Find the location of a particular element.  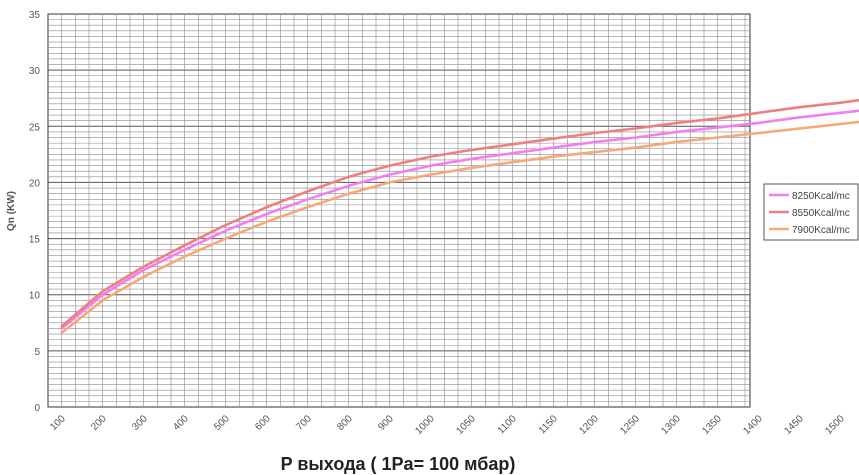

x-tick-label: 1400 is located at coordinates (753, 425).